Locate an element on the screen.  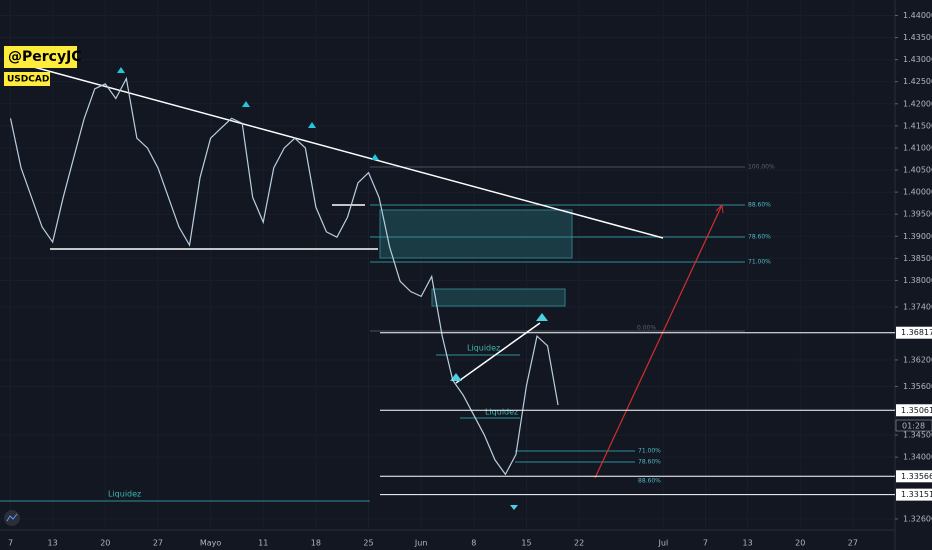
x-tick-label: 18 is located at coordinates (316, 543).